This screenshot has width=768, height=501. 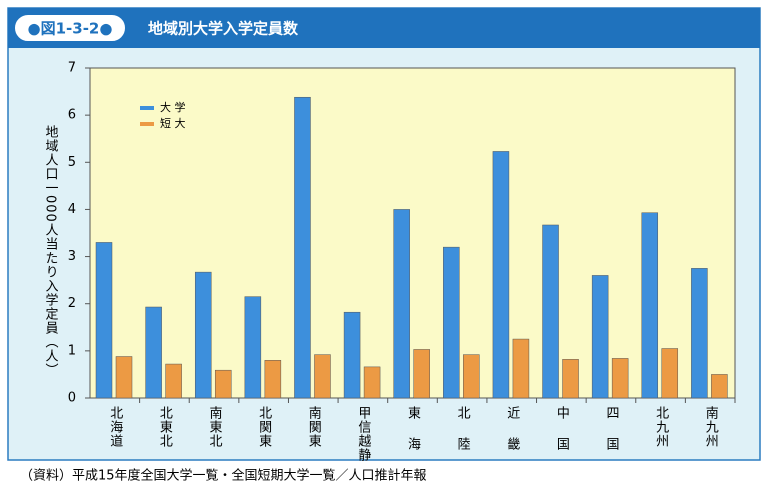 I want to click on x-tick-label: 北海道, so click(x=115, y=427).